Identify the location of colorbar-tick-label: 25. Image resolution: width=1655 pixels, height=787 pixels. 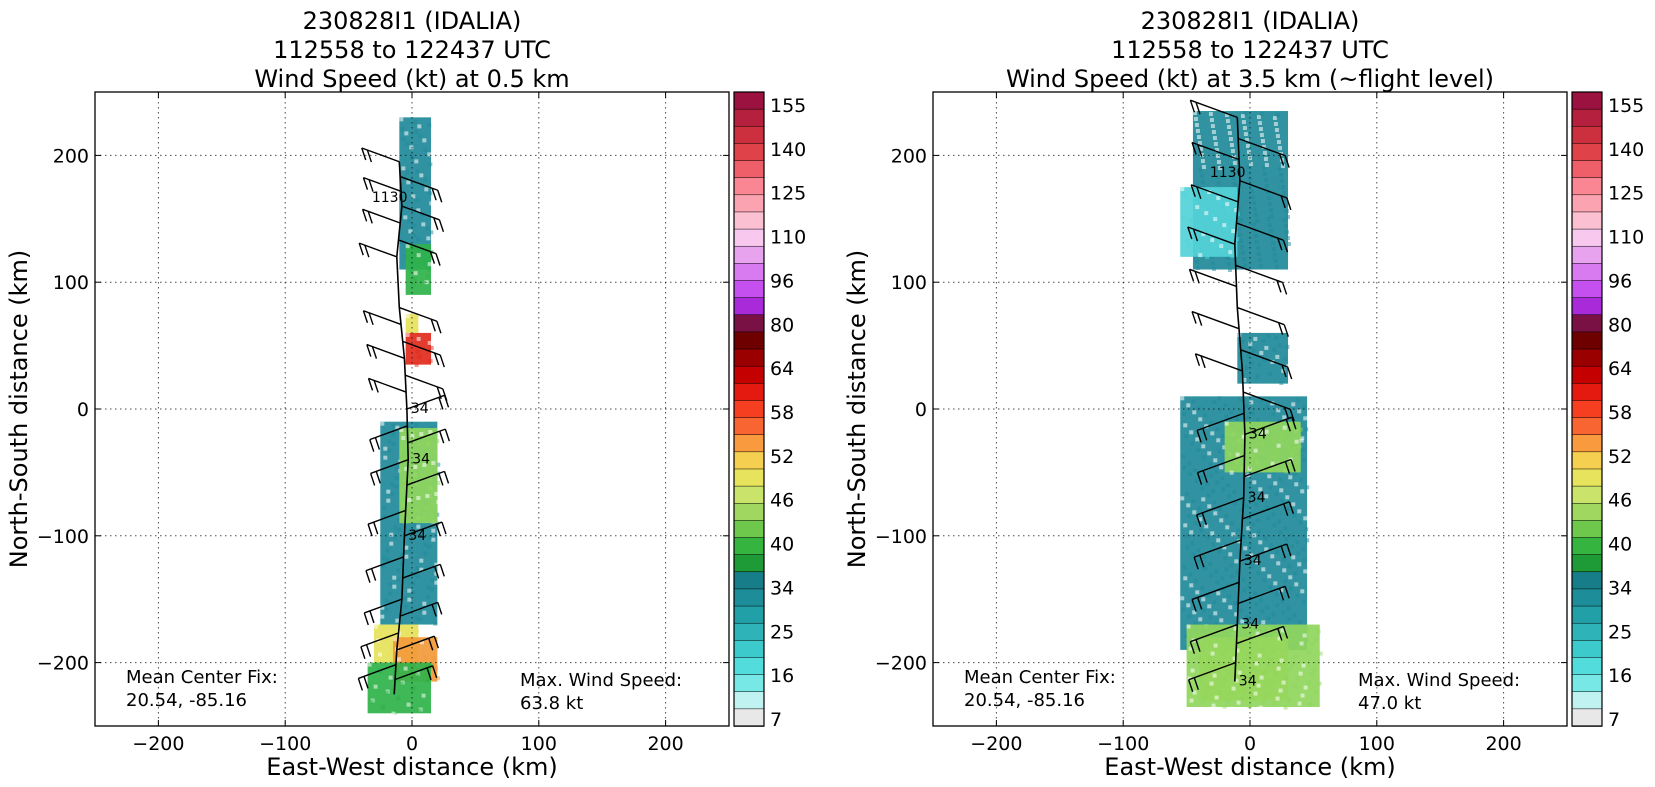
(782, 632).